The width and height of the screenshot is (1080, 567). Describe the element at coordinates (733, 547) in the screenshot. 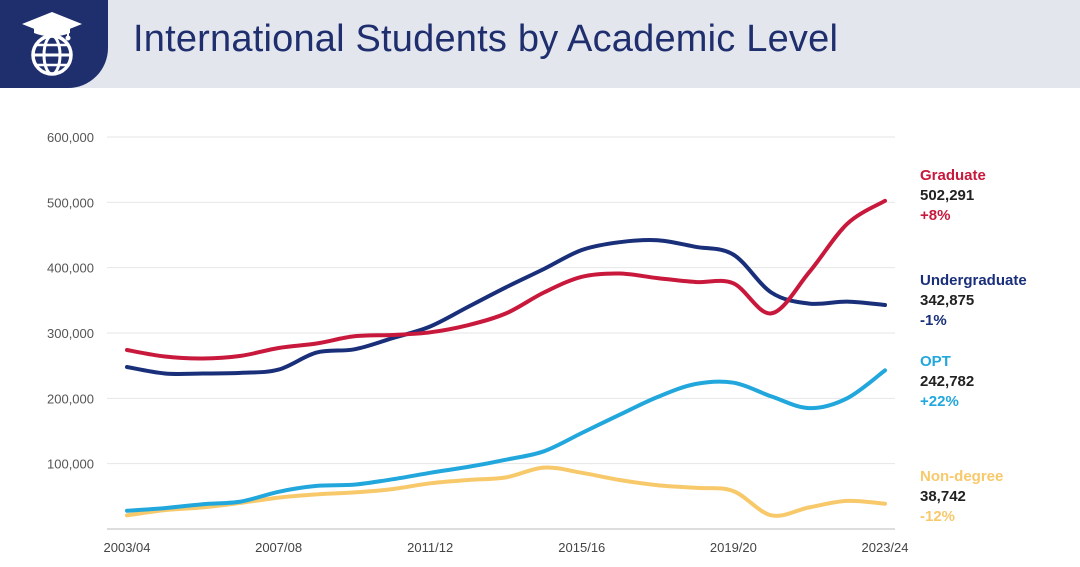

I see `x-tick-label: 2019/20` at that location.